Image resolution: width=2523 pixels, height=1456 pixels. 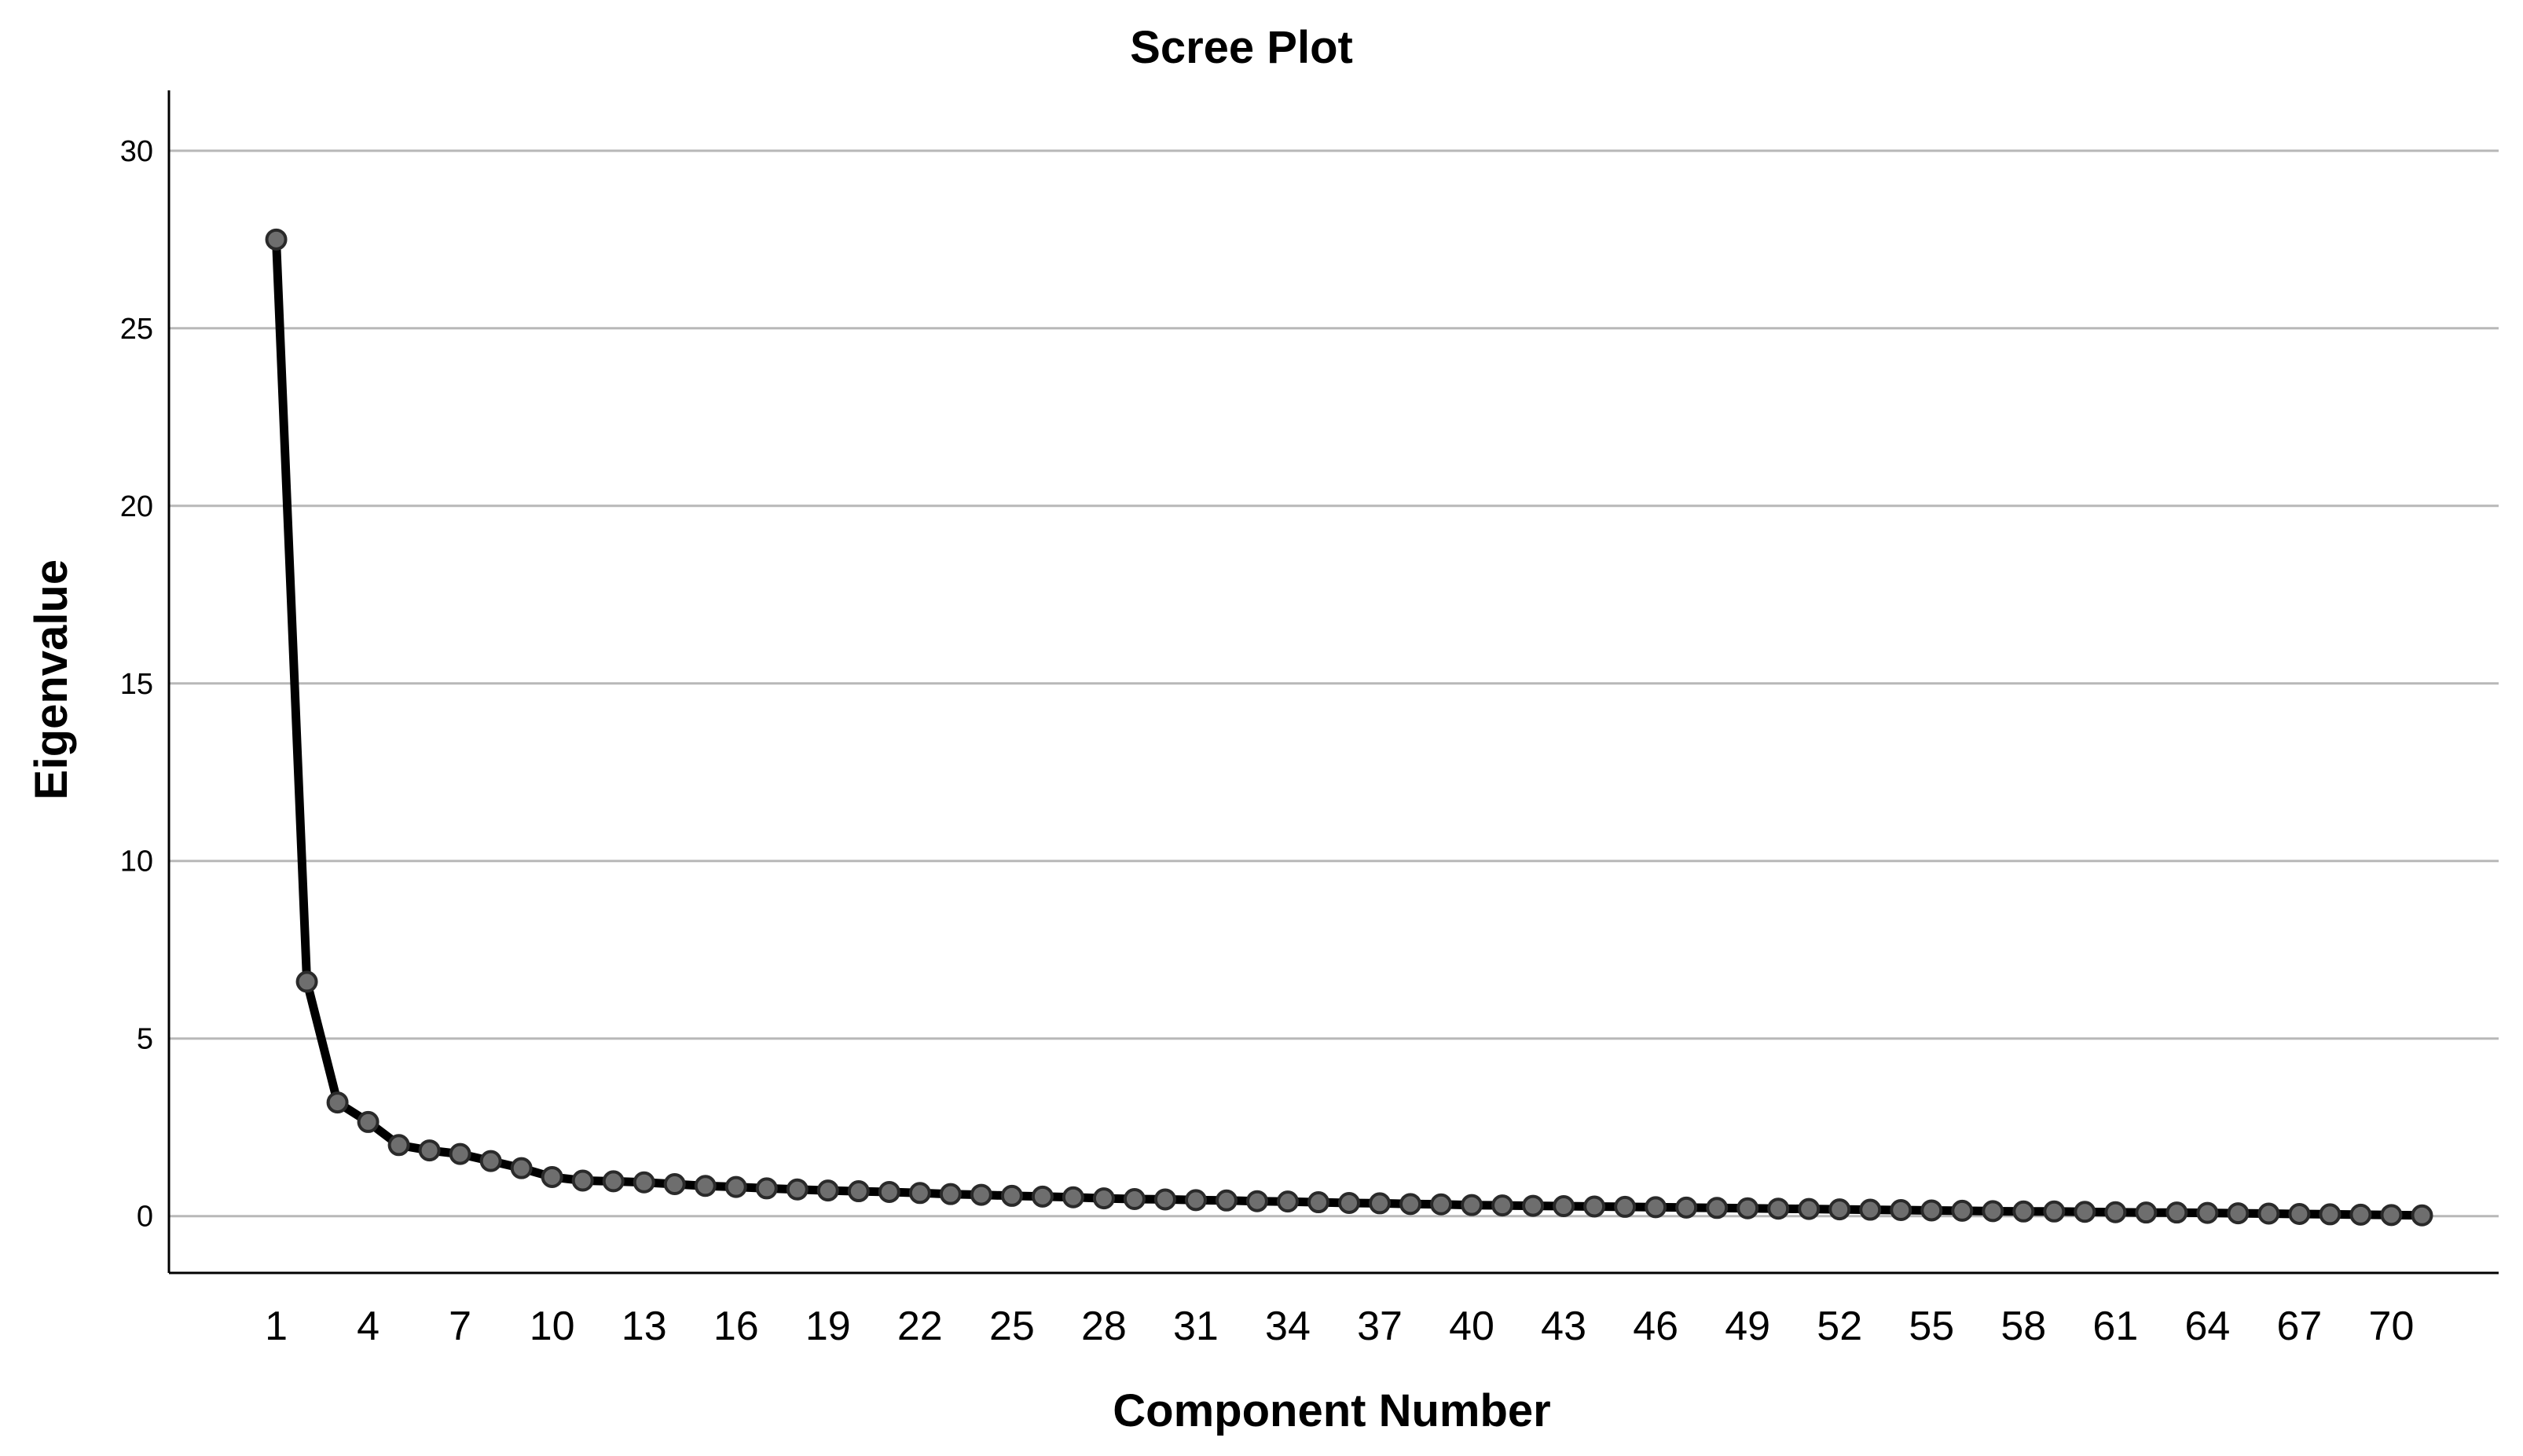 What do you see at coordinates (136, 861) in the screenshot?
I see `y-tick-label-10: 10` at bounding box center [136, 861].